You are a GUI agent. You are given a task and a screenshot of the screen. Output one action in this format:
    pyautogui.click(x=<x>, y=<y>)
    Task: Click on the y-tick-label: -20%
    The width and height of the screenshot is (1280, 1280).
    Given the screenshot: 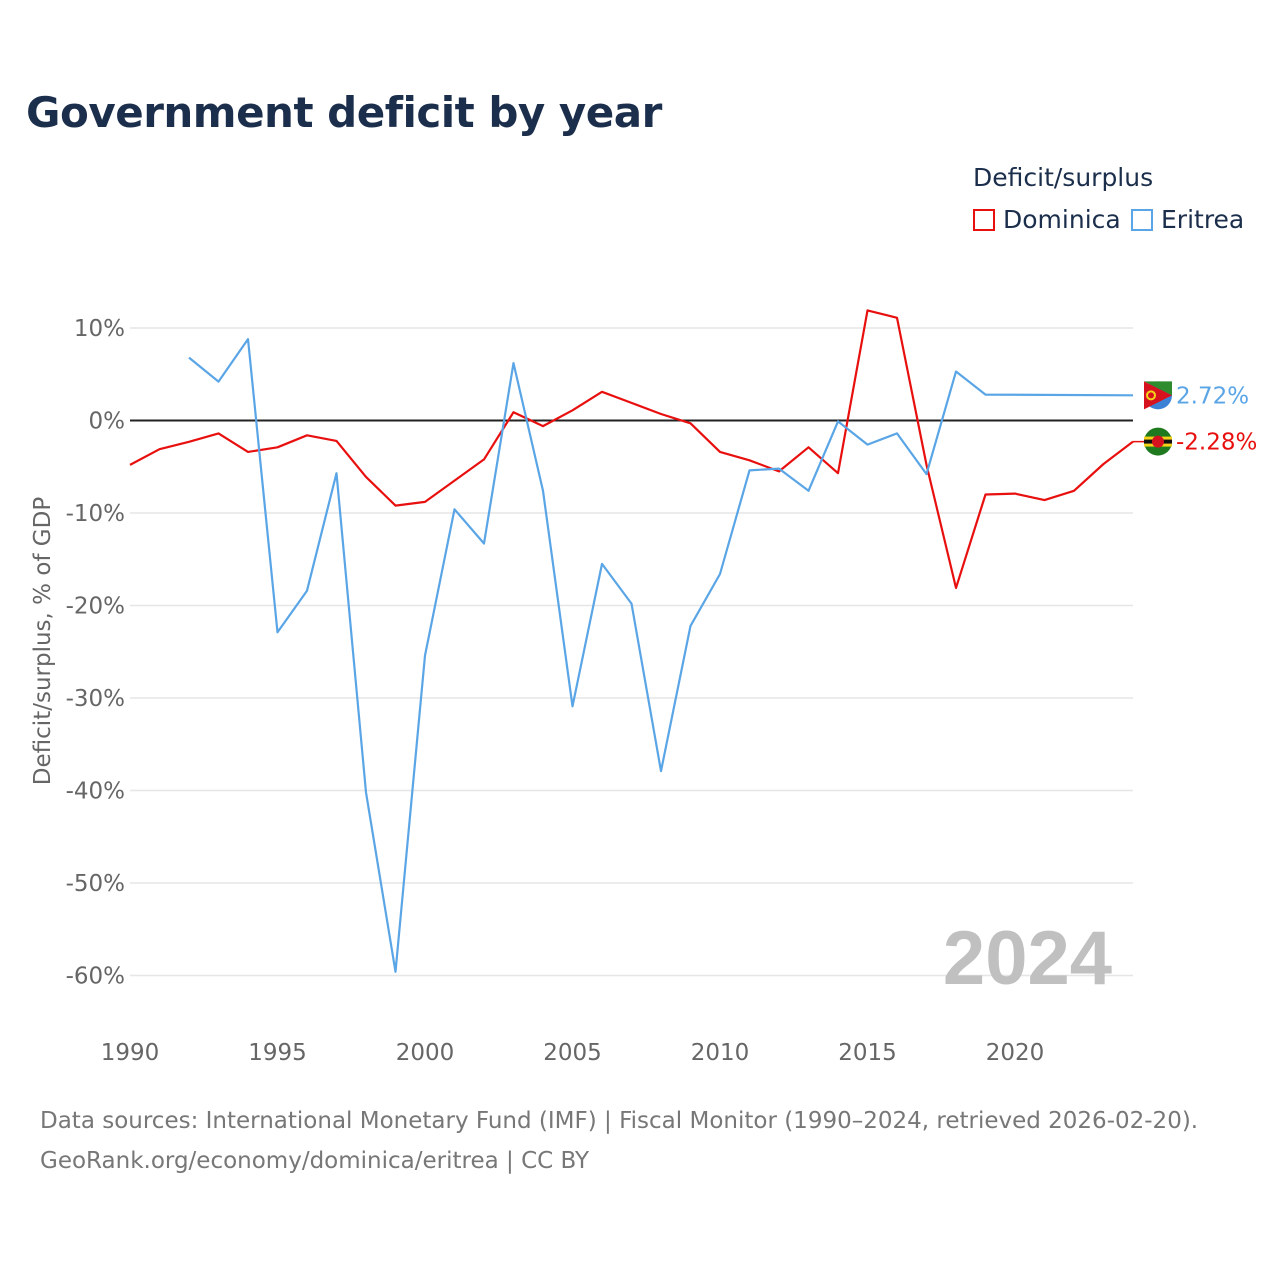 What is the action you would take?
    pyautogui.click(x=95, y=607)
    